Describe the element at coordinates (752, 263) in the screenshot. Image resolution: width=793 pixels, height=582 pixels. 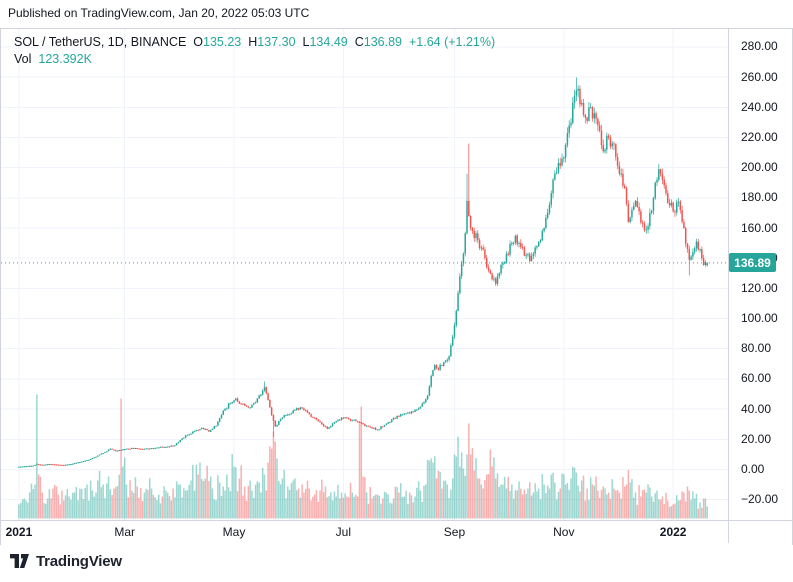
I see `last-price-badge: 136.89` at that location.